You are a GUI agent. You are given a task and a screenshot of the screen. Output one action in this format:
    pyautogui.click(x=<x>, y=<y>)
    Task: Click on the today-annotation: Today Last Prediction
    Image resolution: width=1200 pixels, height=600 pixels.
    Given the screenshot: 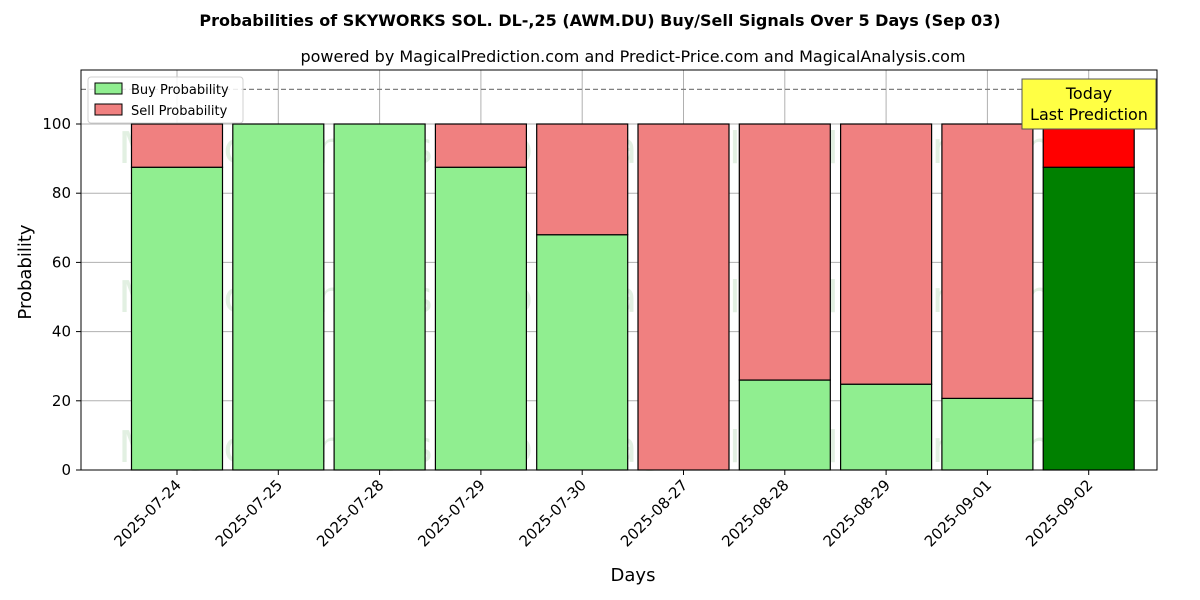 What is the action you would take?
    pyautogui.click(x=1089, y=104)
    